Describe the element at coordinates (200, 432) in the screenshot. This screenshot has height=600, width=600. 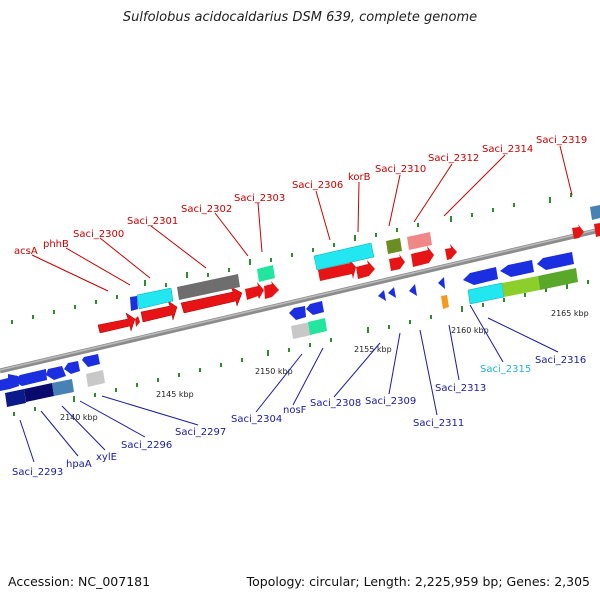
I see `gene-label-saci2297: Saci_2297` at that location.